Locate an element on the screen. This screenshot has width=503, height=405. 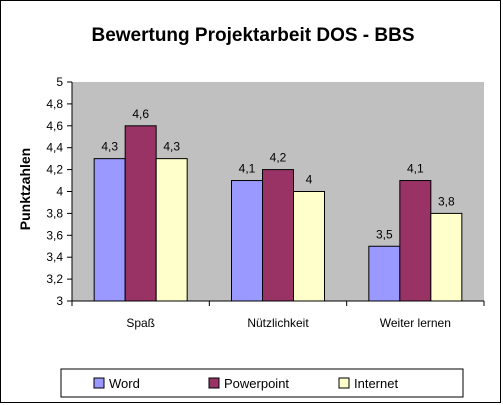
y-tick-label: 4,2 is located at coordinates (54, 170).